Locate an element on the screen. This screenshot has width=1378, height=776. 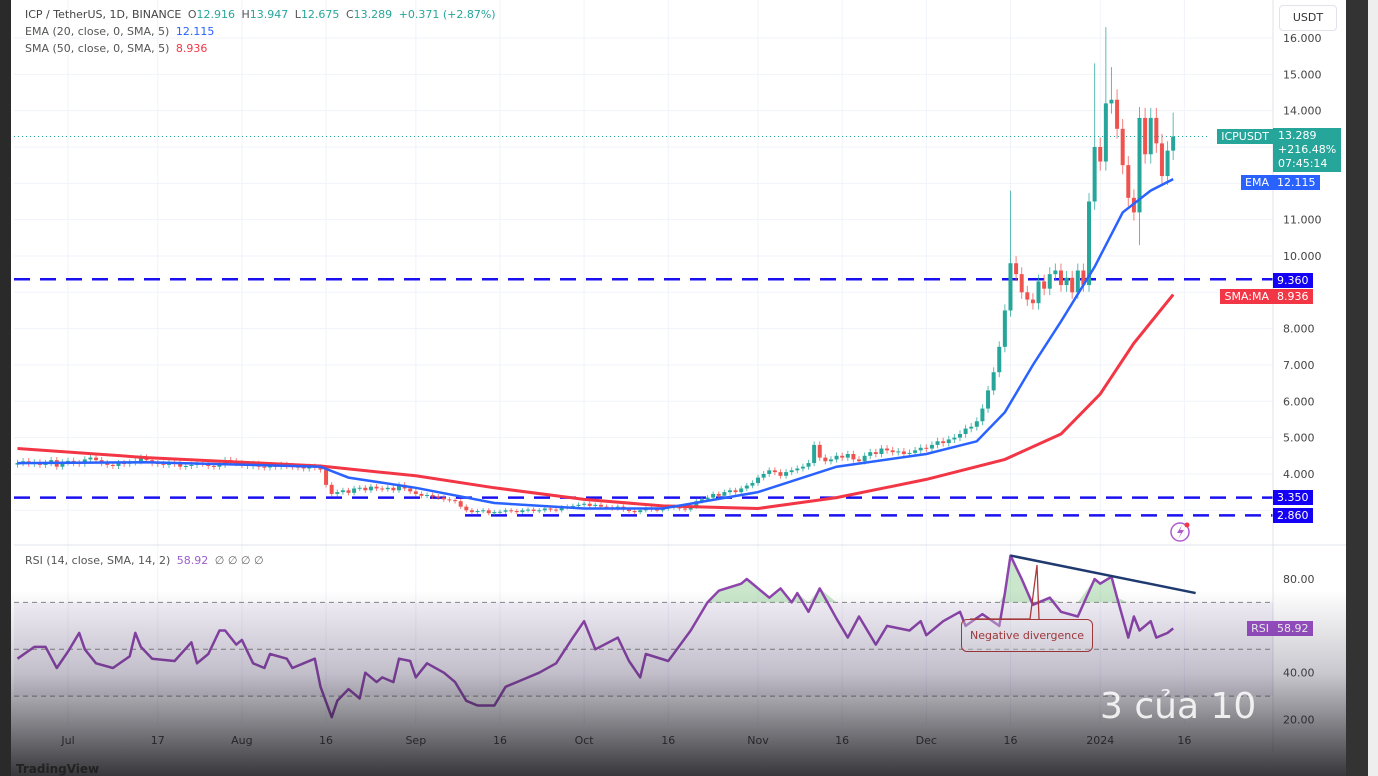
price-tick-label: 5.000 is located at coordinates (1299, 438).